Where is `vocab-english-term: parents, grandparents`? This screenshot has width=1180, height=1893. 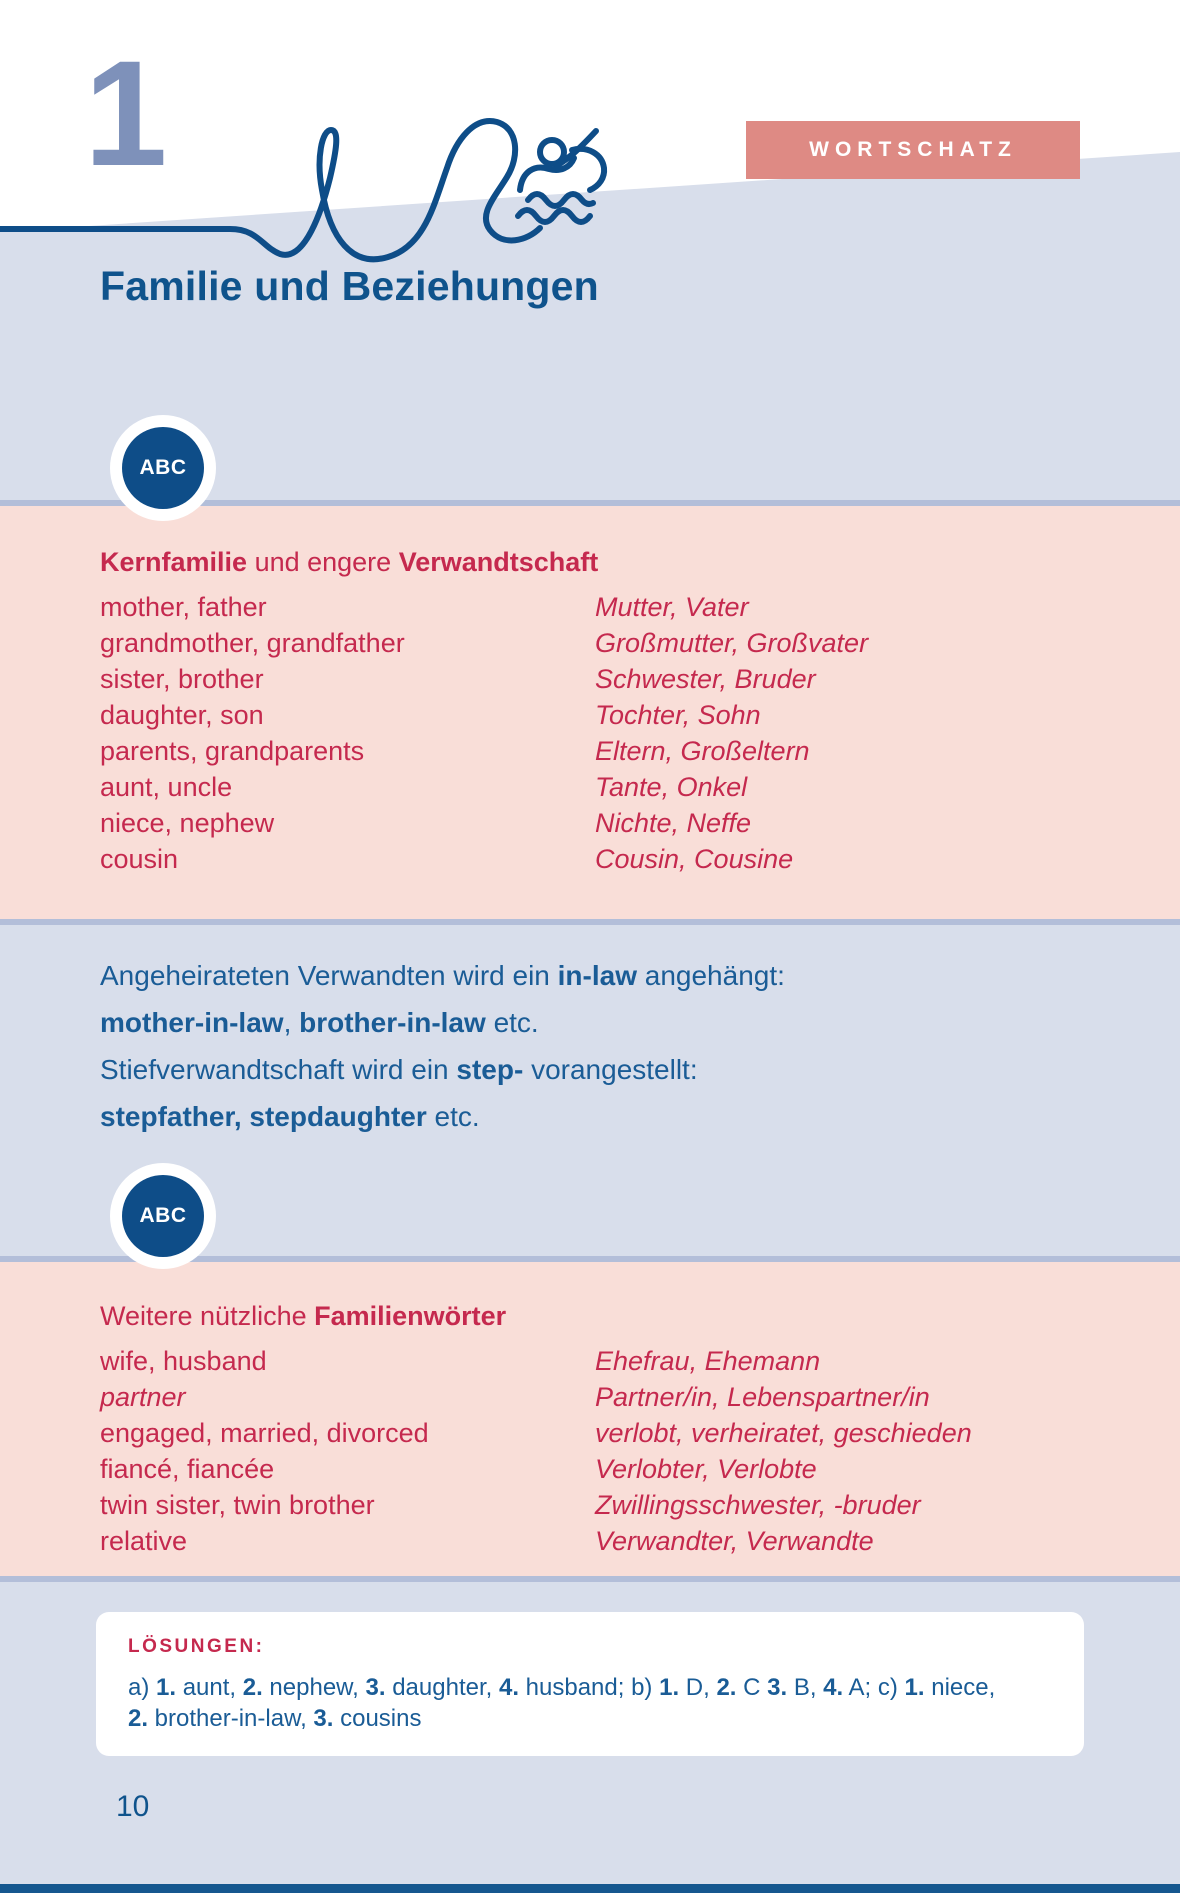 vocab-english-term: parents, grandparents is located at coordinates (232, 751).